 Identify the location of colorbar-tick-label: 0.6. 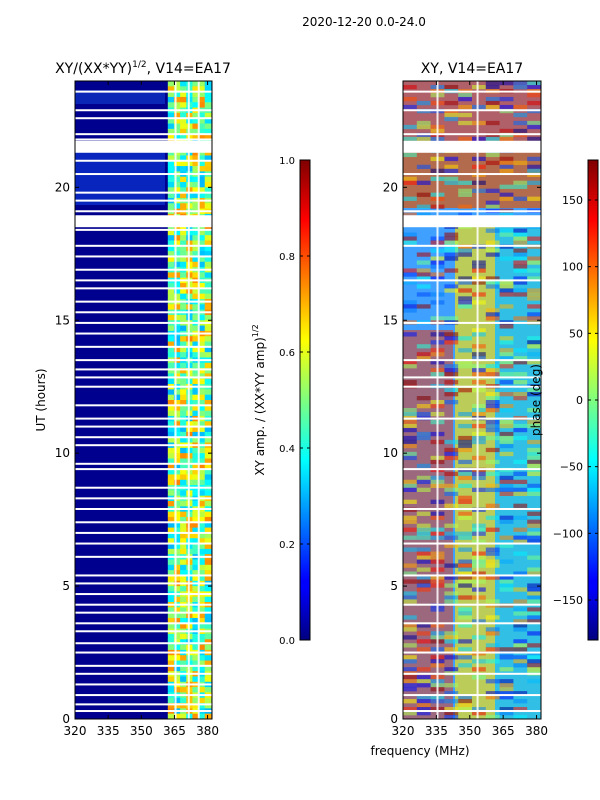
(287, 353).